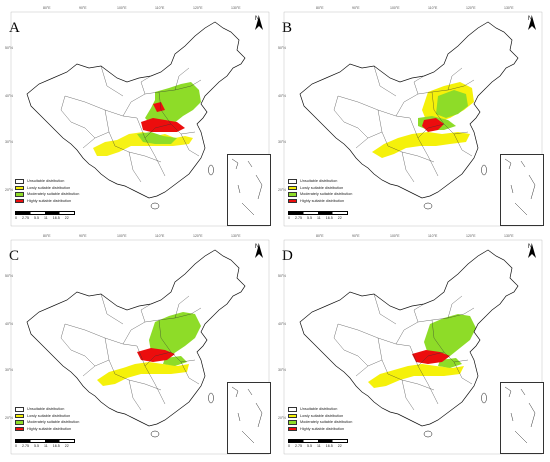  I want to click on panel-letter: A, so click(14, 28).